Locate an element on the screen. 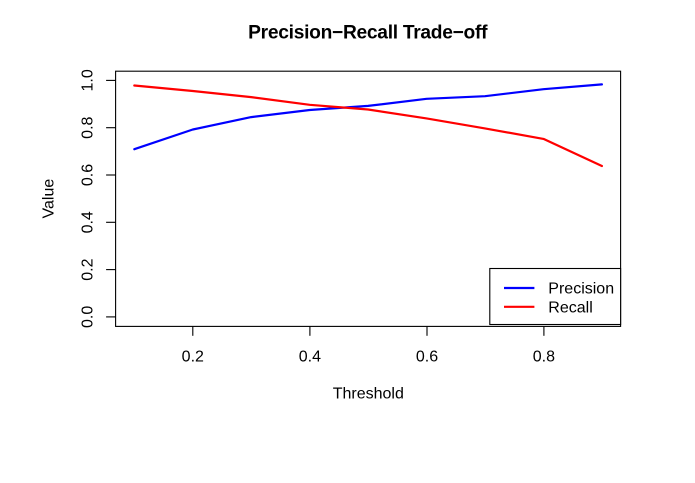 Image resolution: width=695 pixels, height=483 pixels. svg-text: Precision−Recall Trade−off is located at coordinates (368, 33).